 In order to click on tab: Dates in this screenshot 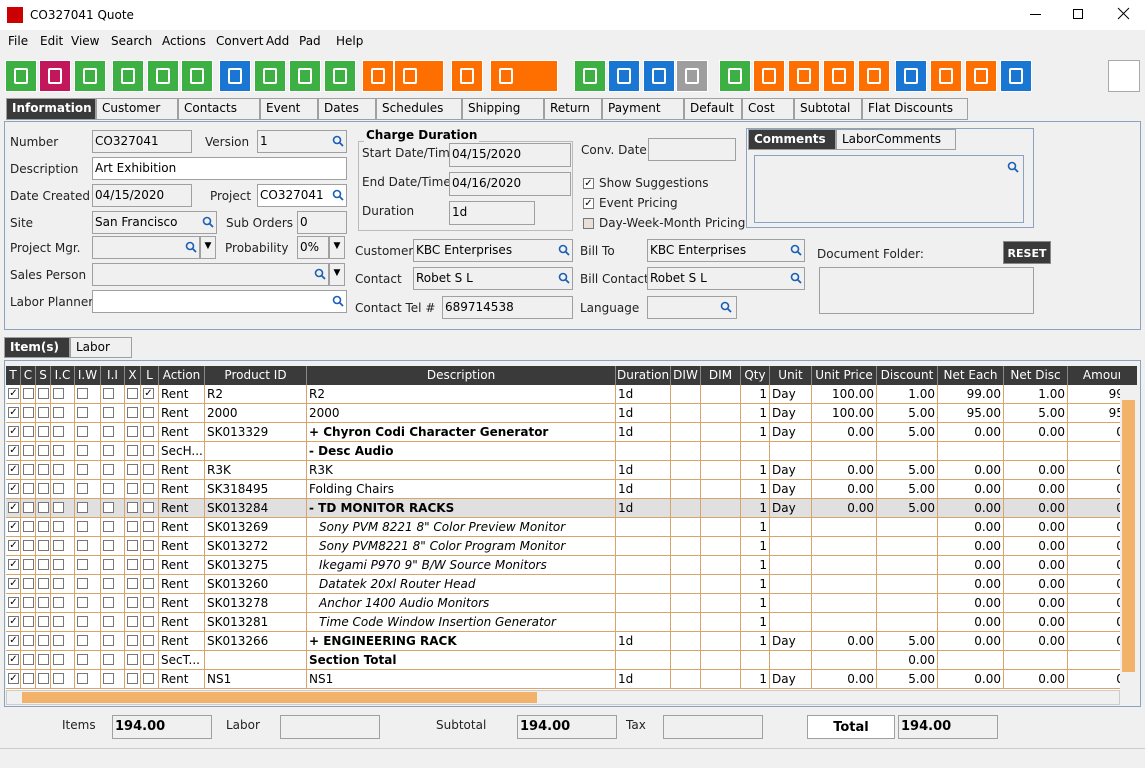, I will do `click(347, 109)`.